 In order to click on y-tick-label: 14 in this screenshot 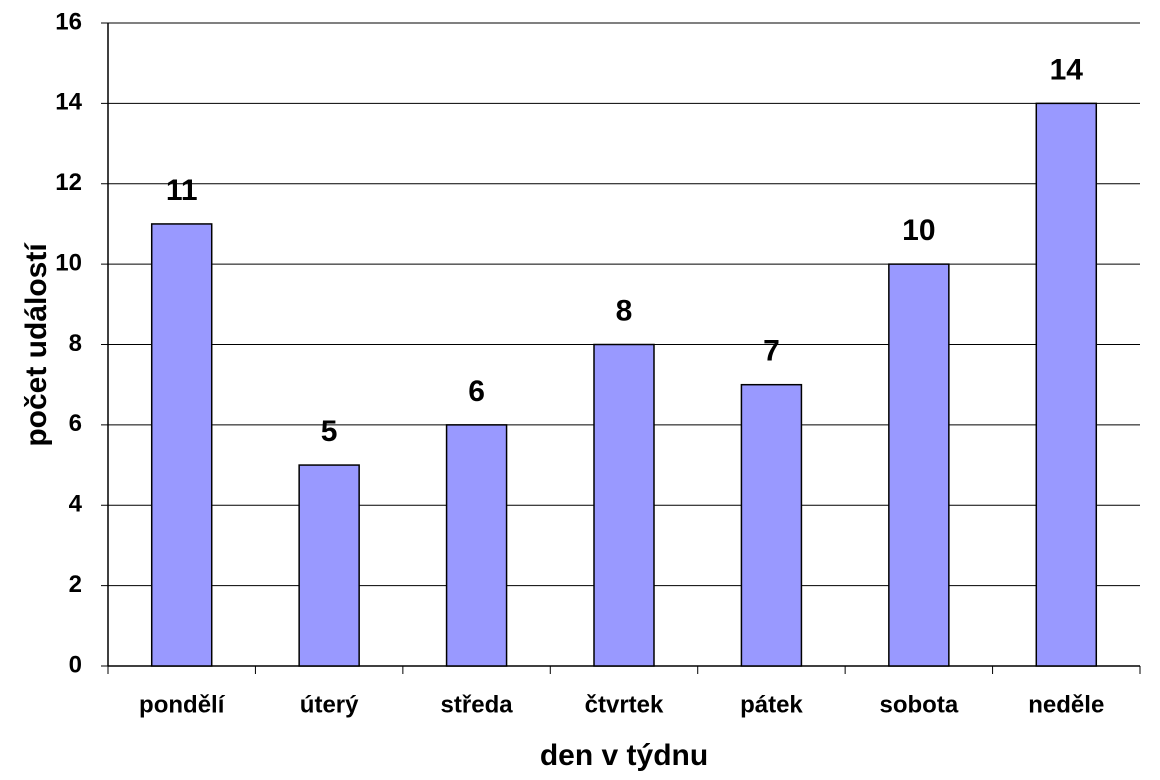, I will do `click(68, 102)`.